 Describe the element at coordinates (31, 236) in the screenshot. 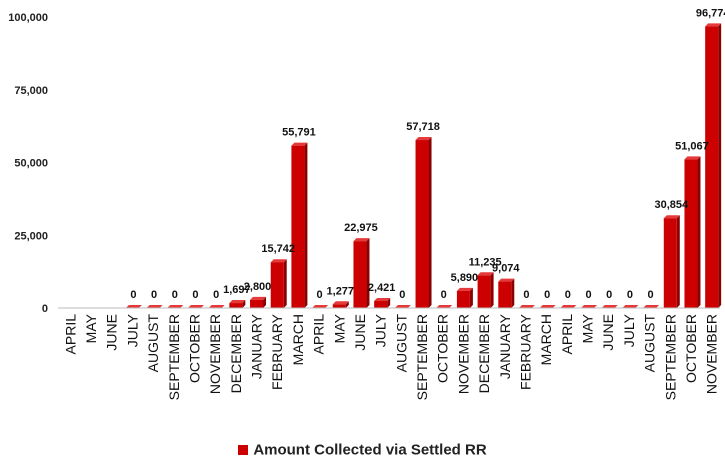

I see `y-tick-label: 25,000` at that location.